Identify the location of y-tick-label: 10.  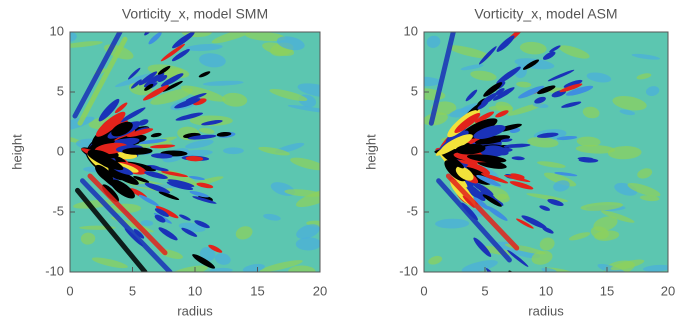
(57, 30).